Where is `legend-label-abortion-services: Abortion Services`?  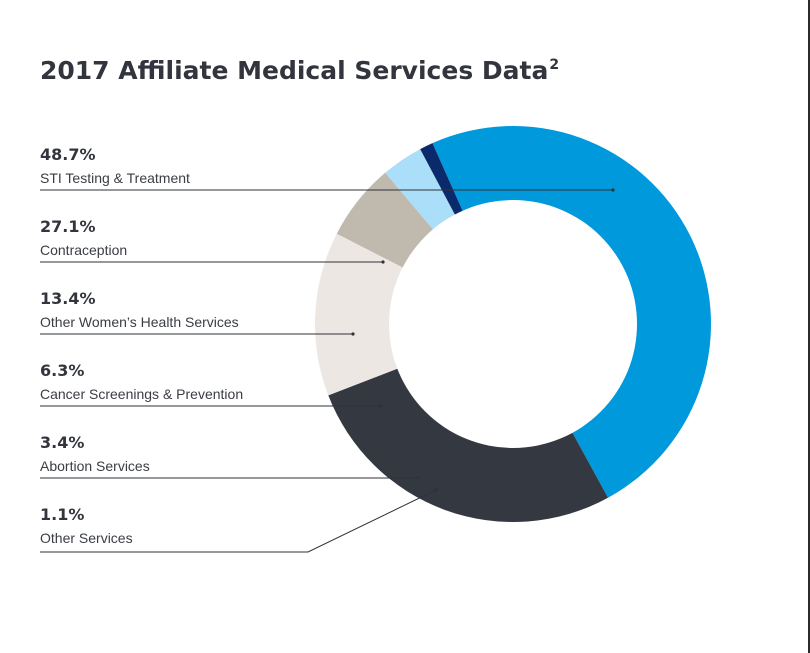 legend-label-abortion-services: Abortion Services is located at coordinates (95, 466).